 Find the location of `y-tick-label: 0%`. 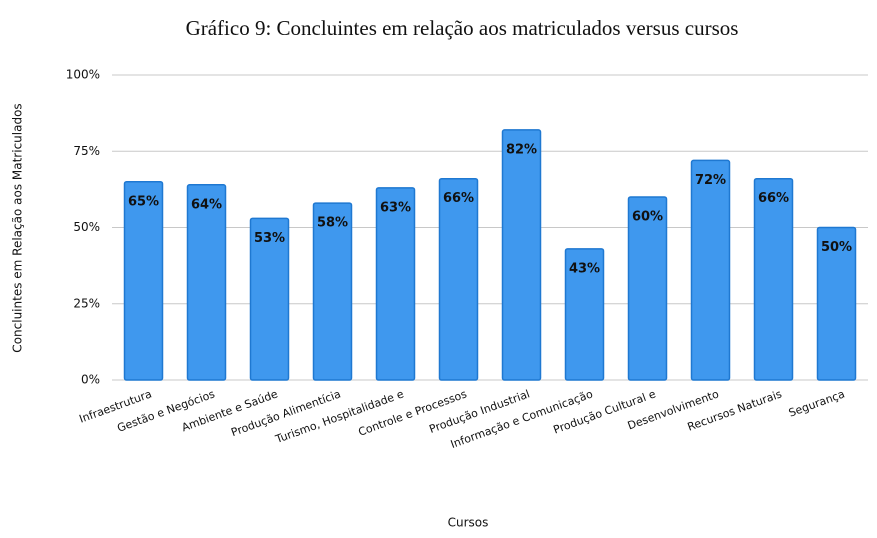

y-tick-label: 0% is located at coordinates (90, 380).